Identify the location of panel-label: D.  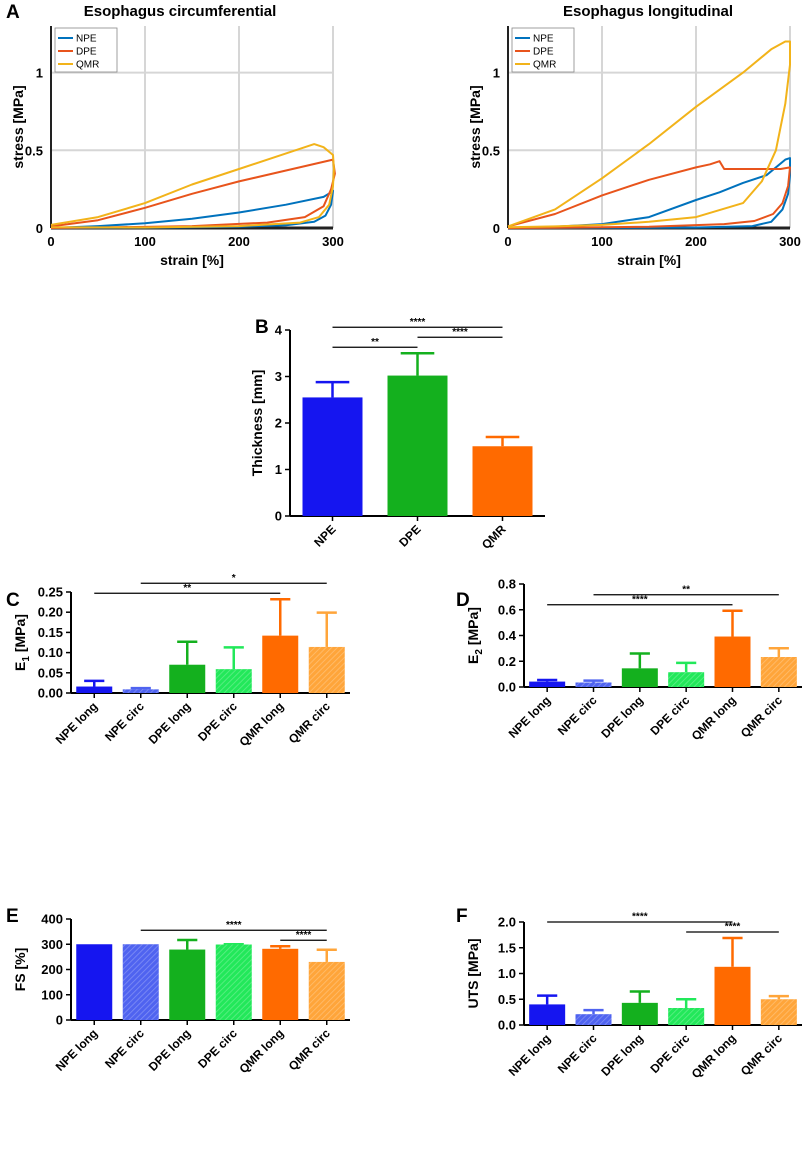
(463, 600).